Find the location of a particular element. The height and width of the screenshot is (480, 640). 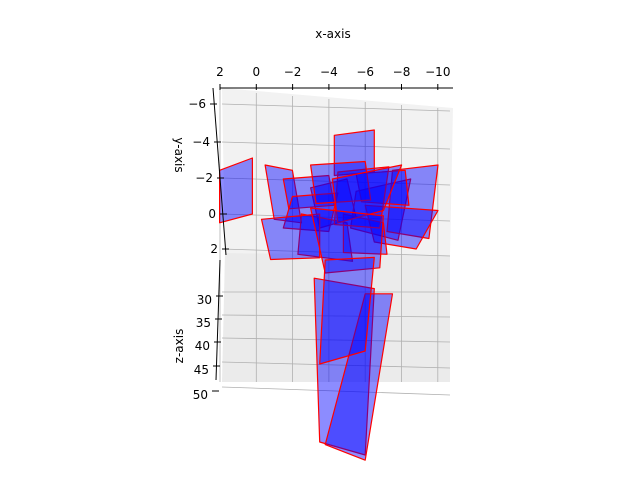

y-axis-label: y-axis is located at coordinates (179, 154).